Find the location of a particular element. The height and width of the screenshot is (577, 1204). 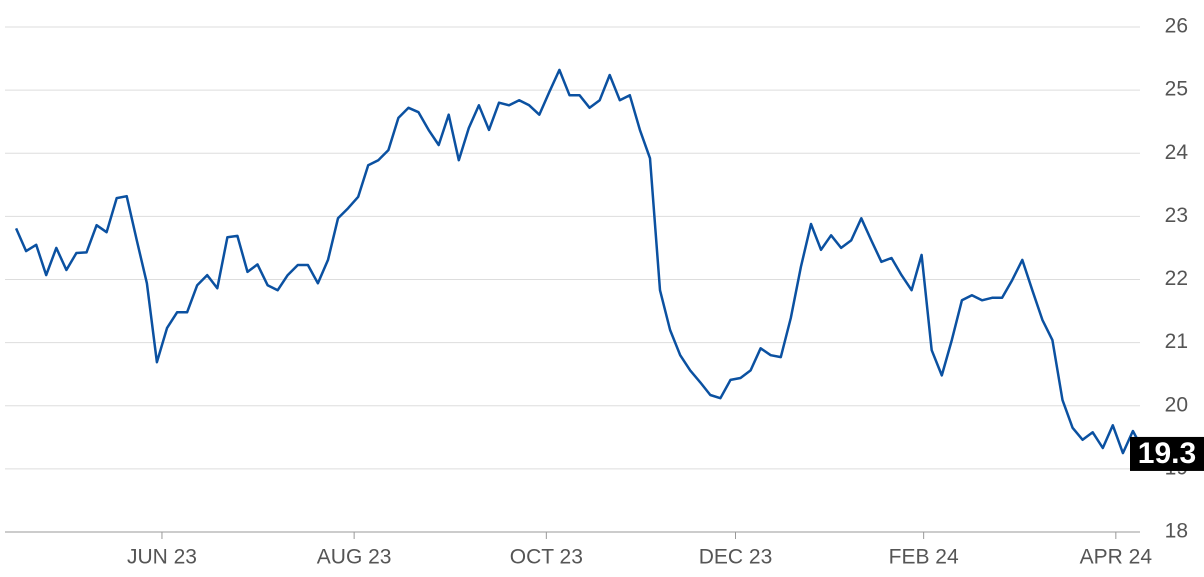

y-tick-label: 22 is located at coordinates (1176, 278).